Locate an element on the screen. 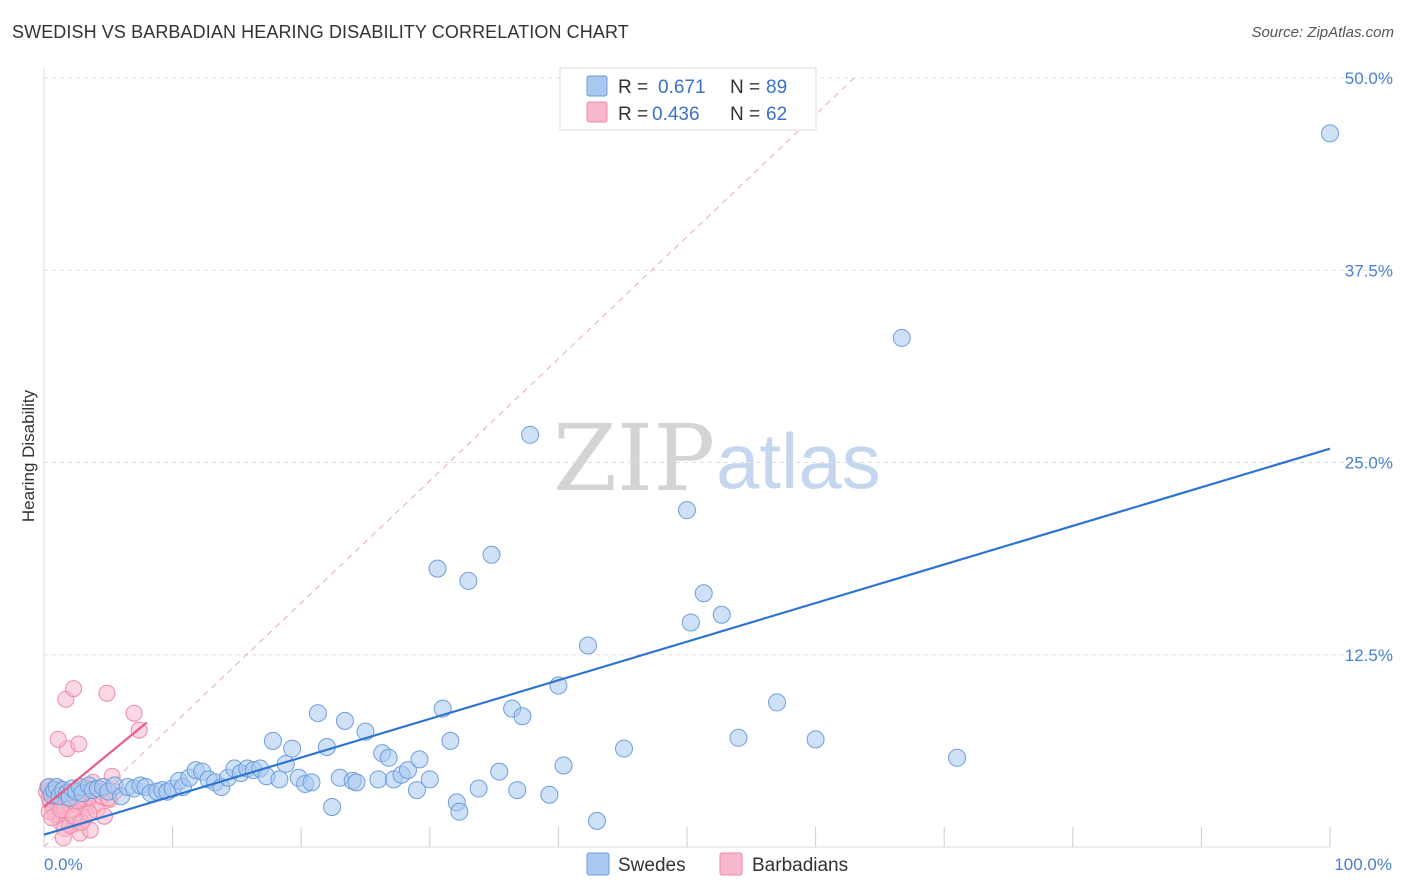 Image resolution: width=1406 pixels, height=892 pixels. source-credit: Source: ZipAtlas.com is located at coordinates (1322, 32).